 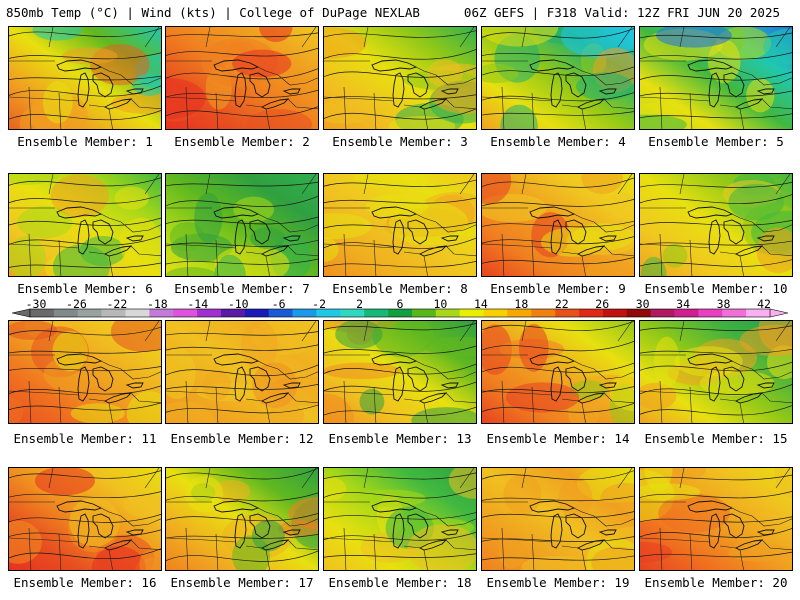 I want to click on colorbar-tick-label: 30, so click(x=642, y=304).